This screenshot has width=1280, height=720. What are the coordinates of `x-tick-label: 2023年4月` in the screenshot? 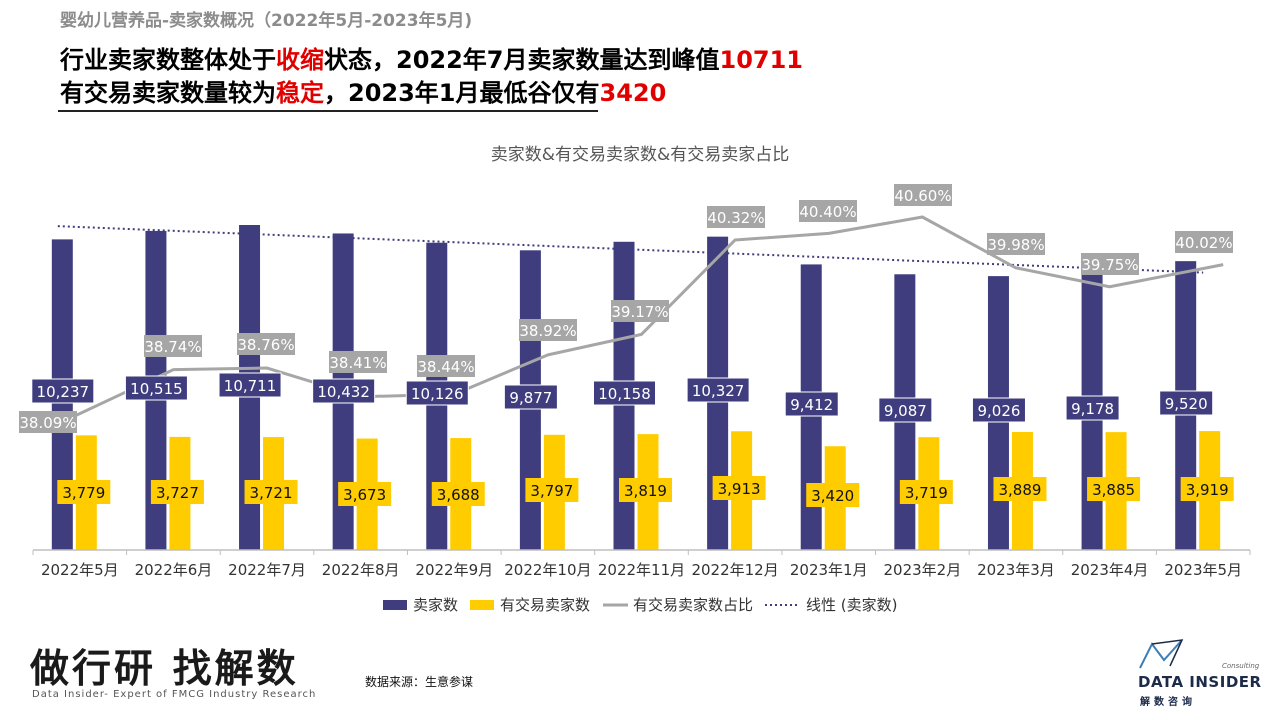 It's located at (1110, 570).